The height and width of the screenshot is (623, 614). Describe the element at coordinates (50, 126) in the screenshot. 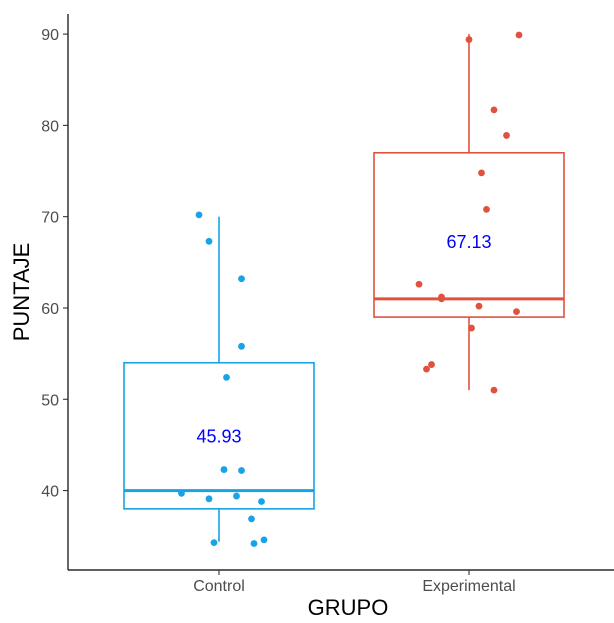

I see `y-tick-label: 80` at that location.